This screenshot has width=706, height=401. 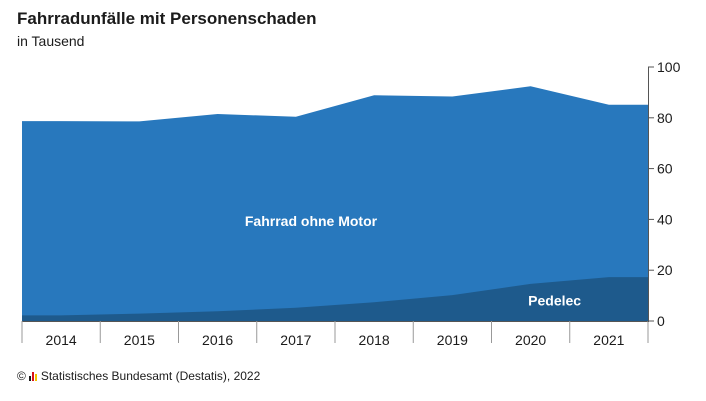 I want to click on x-tick-label-2019: 2019, so click(x=452, y=340).